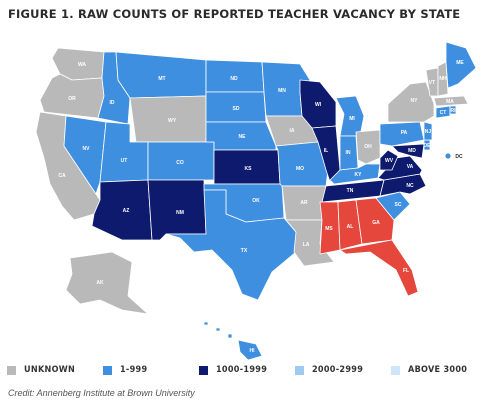 The width and height of the screenshot is (500, 403). I want to click on state-label-ne: NE, so click(243, 137).